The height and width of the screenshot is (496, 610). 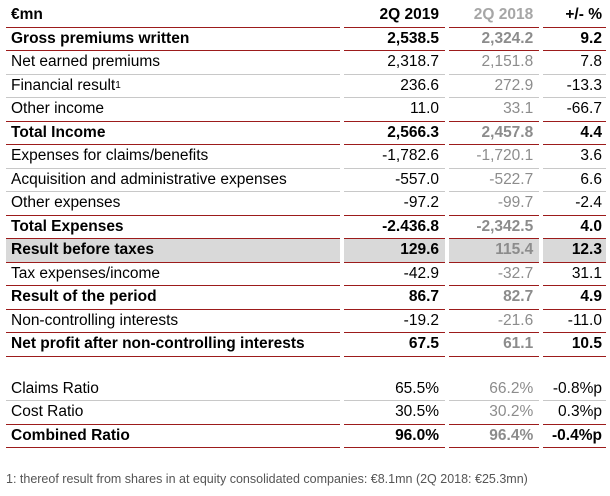 What do you see at coordinates (494, 345) in the screenshot?
I see `value-2q2018: 61.1` at bounding box center [494, 345].